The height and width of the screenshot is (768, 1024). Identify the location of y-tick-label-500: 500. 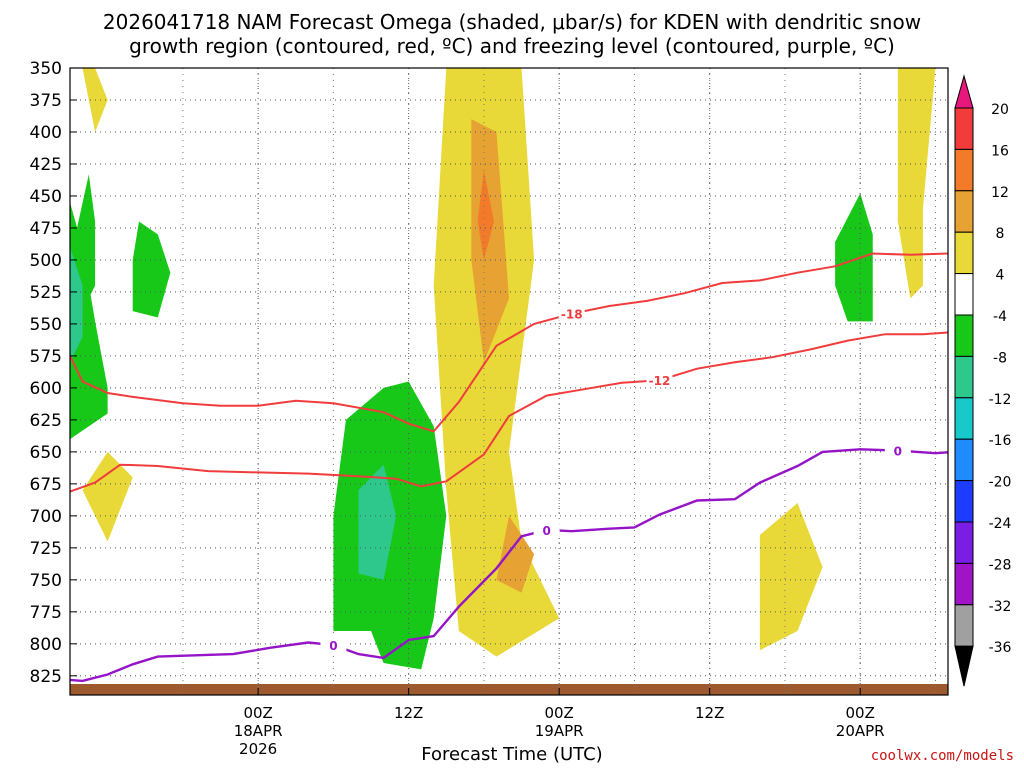
(46, 261).